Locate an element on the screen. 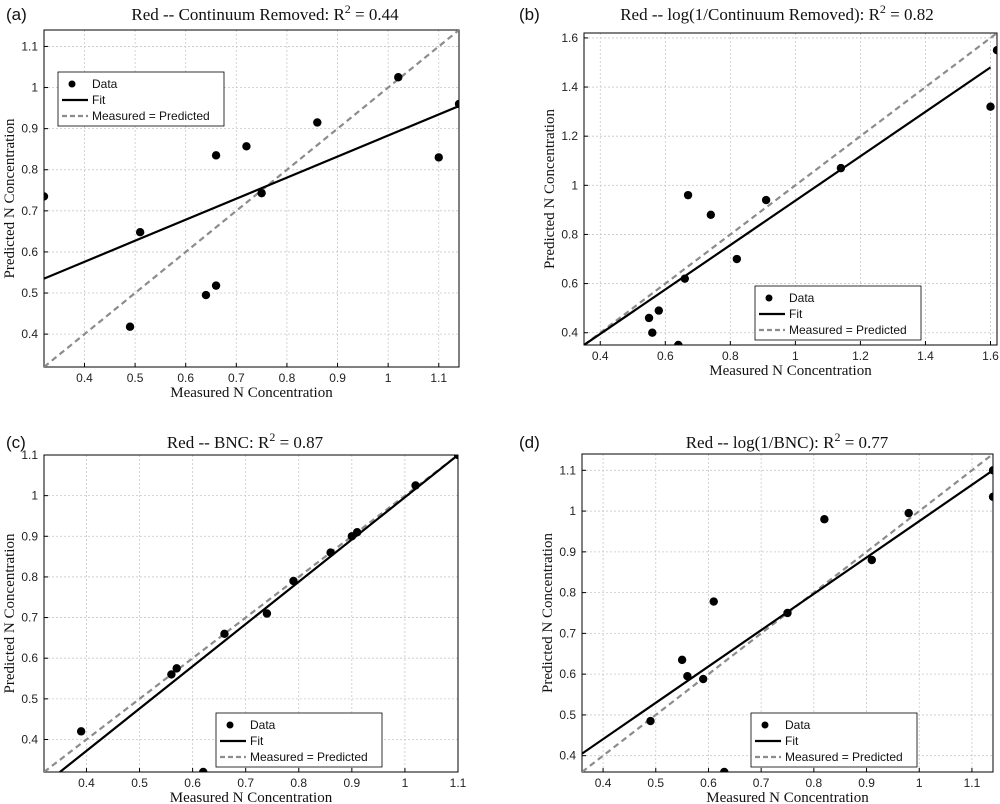 The image size is (1000, 804). x-tick-label: 0.7 is located at coordinates (761, 783).